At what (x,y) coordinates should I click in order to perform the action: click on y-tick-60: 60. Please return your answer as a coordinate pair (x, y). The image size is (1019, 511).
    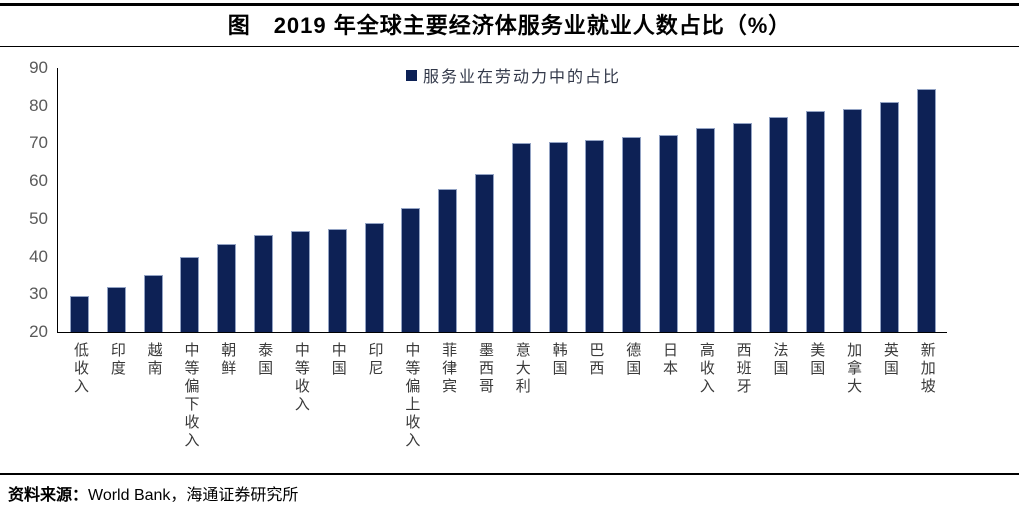
    Looking at the image, I should click on (38, 181).